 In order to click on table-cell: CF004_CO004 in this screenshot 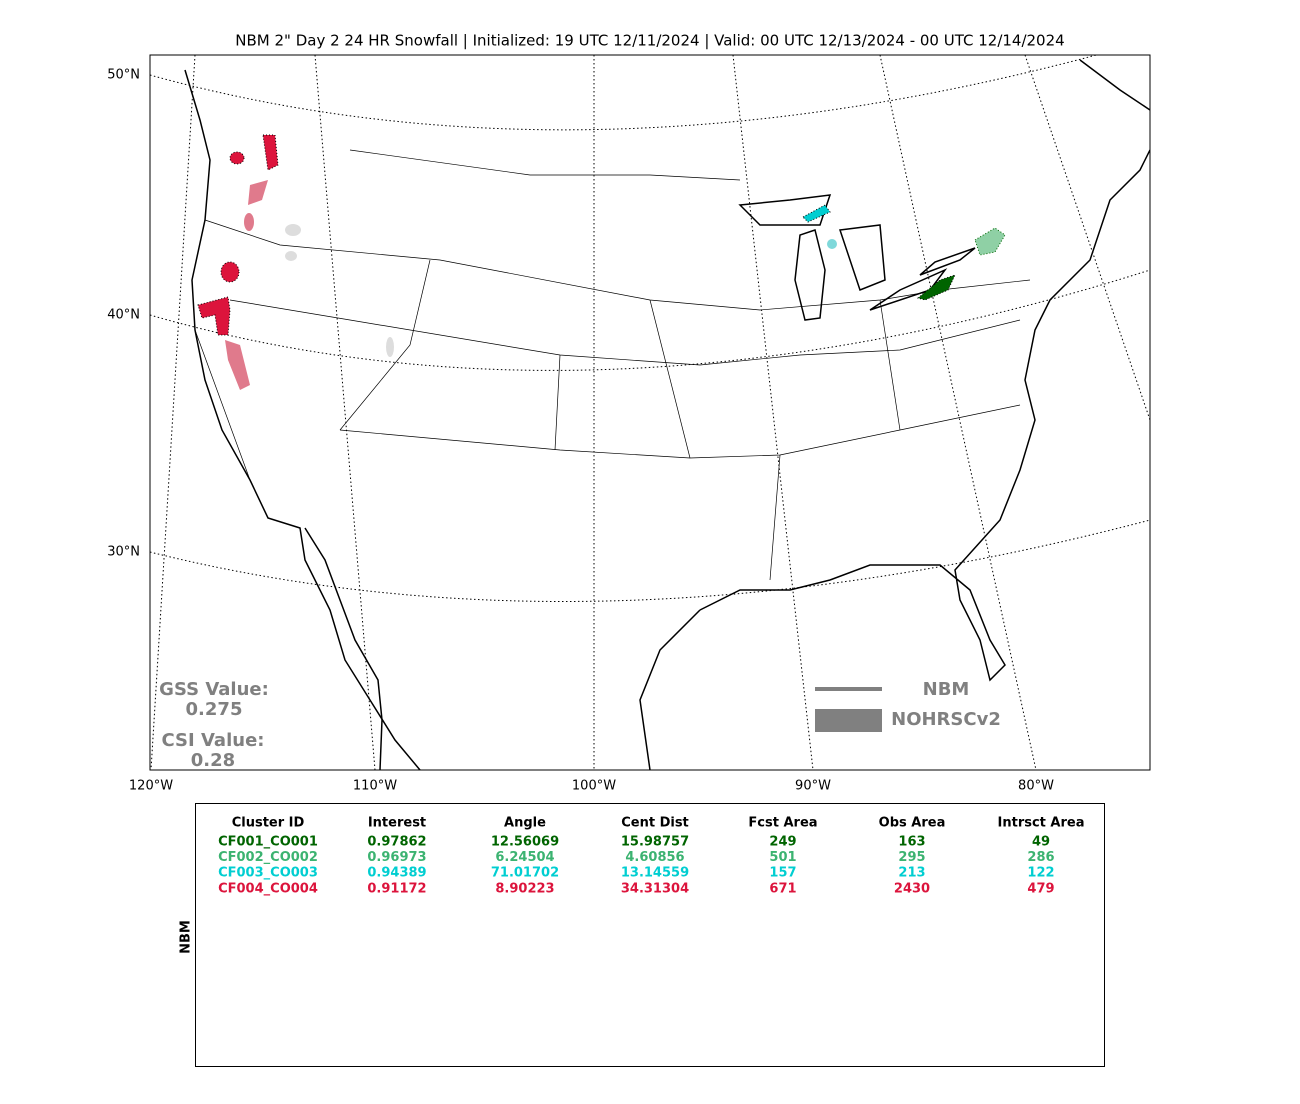, I will do `click(268, 888)`.